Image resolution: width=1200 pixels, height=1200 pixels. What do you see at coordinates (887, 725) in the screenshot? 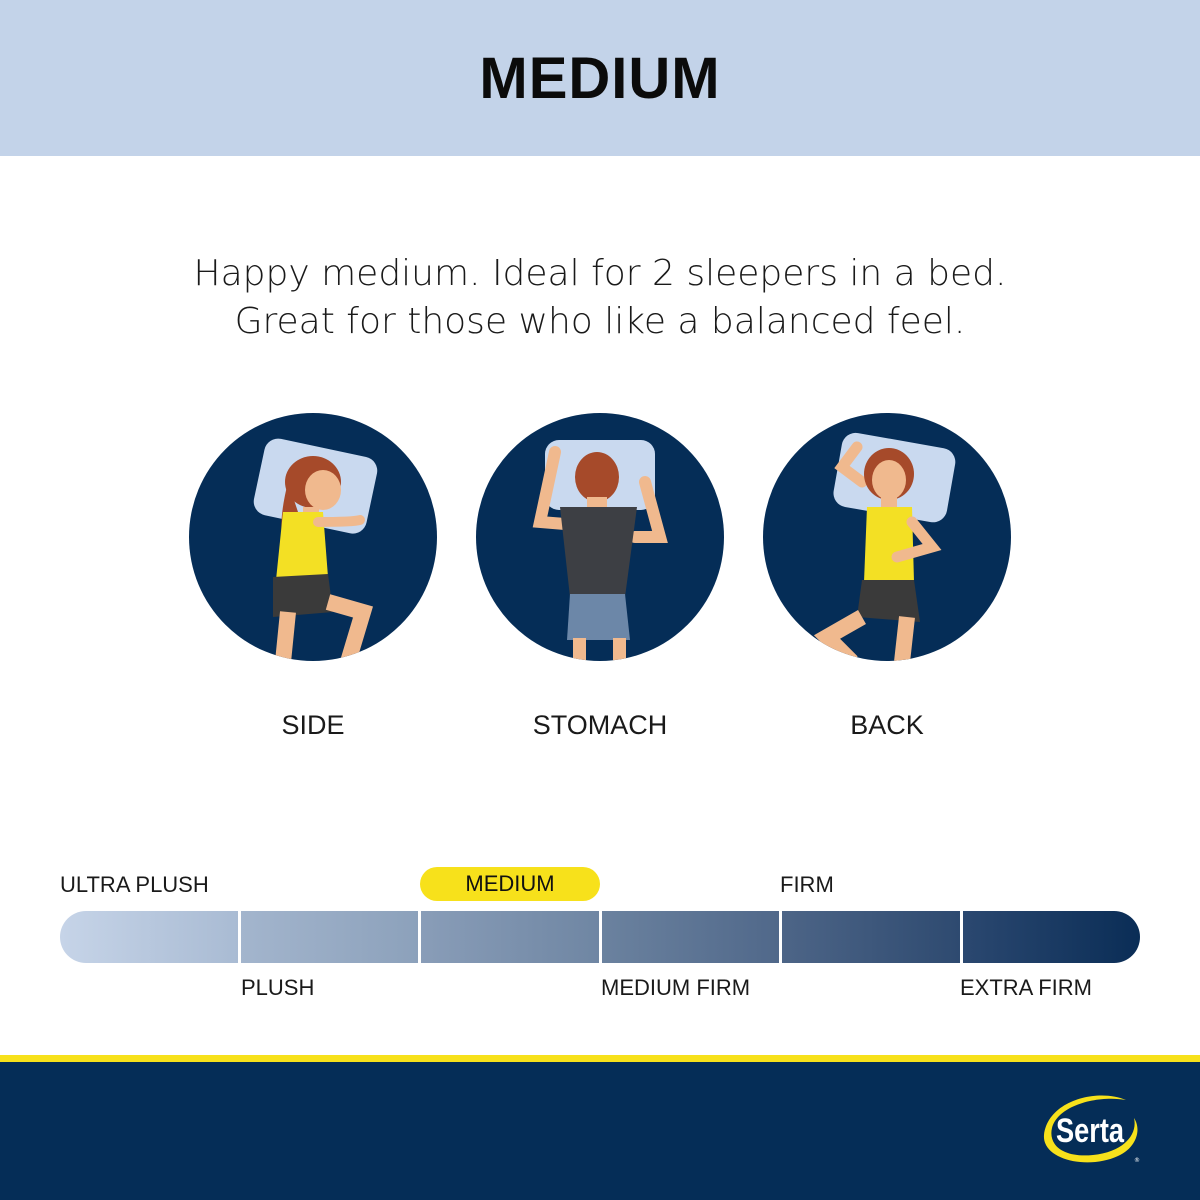
I see `position-label: BACK` at bounding box center [887, 725].